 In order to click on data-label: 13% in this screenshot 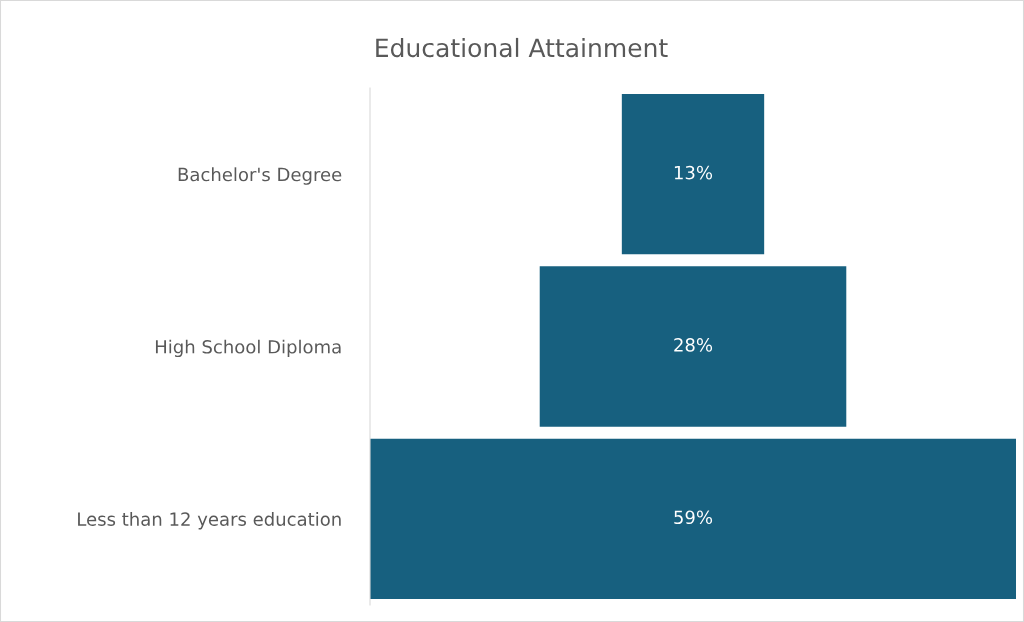, I will do `click(693, 172)`.